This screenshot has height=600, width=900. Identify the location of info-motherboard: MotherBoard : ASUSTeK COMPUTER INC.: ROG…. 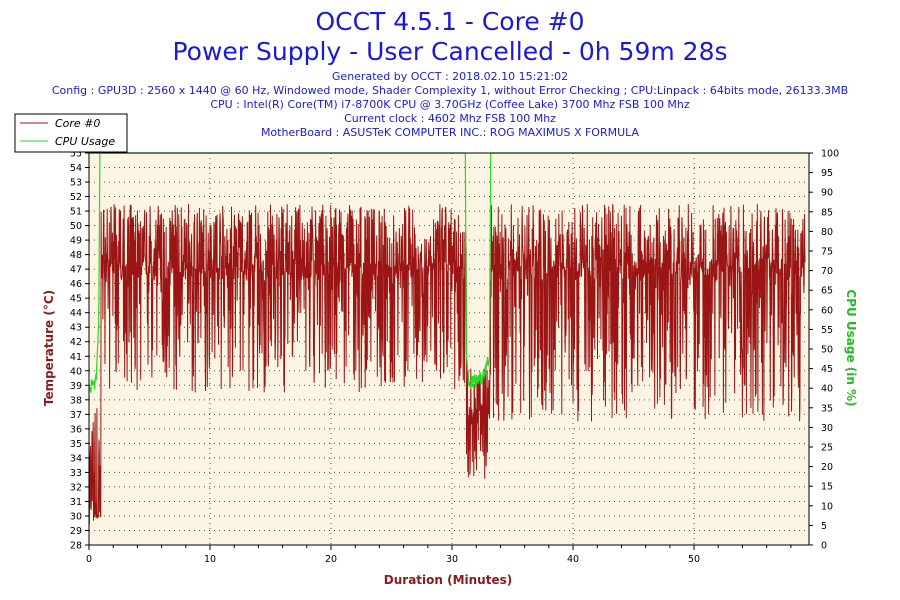
(450, 132).